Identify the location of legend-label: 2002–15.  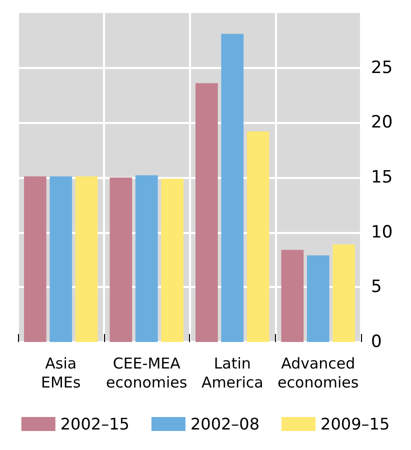
(95, 424).